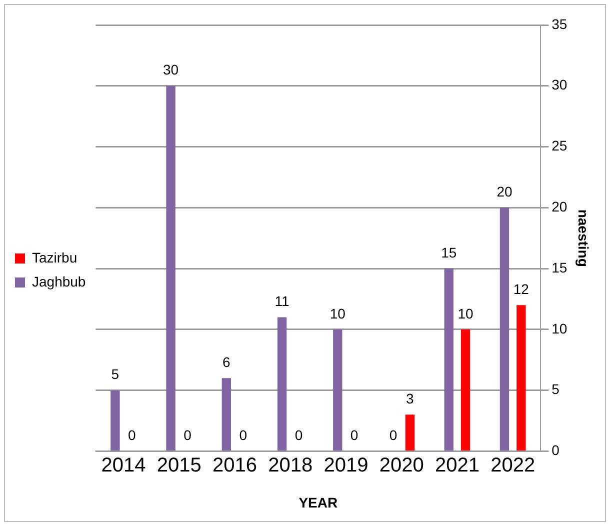  Describe the element at coordinates (513, 465) in the screenshot. I see `x-tick-label: 2022` at that location.